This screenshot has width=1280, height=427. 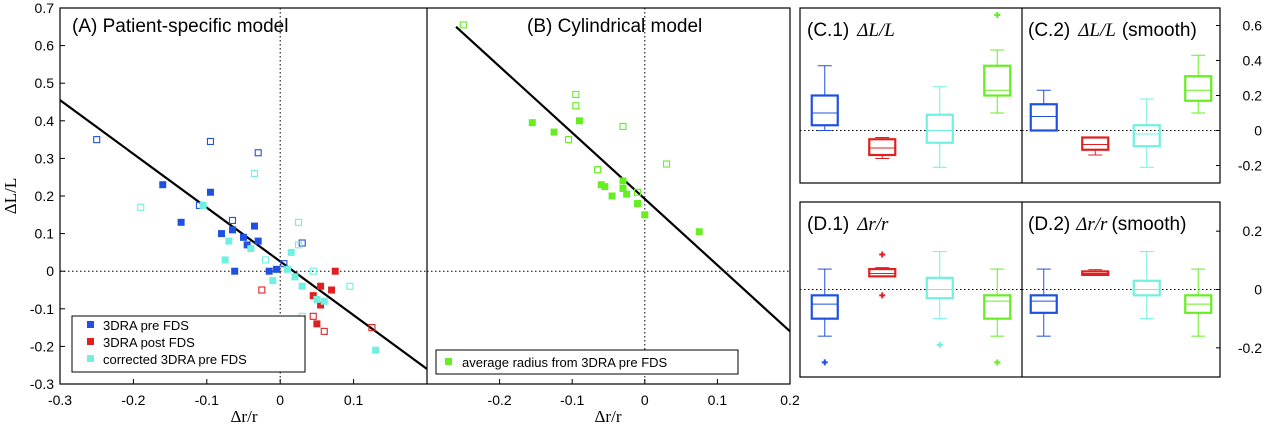 What do you see at coordinates (244, 416) in the screenshot?
I see `x-axis-label-a: Δr/r` at bounding box center [244, 416].